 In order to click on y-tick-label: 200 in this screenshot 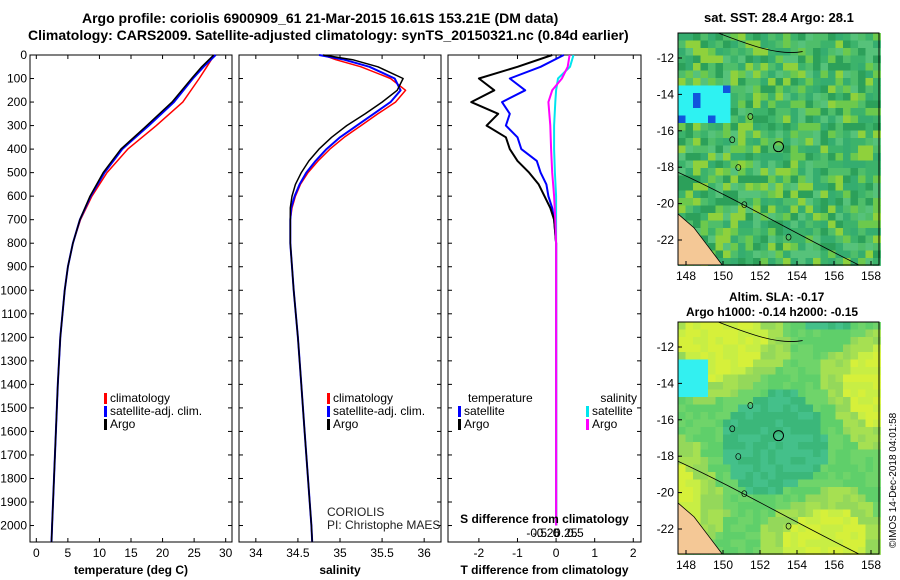, I will do `click(17, 102)`.